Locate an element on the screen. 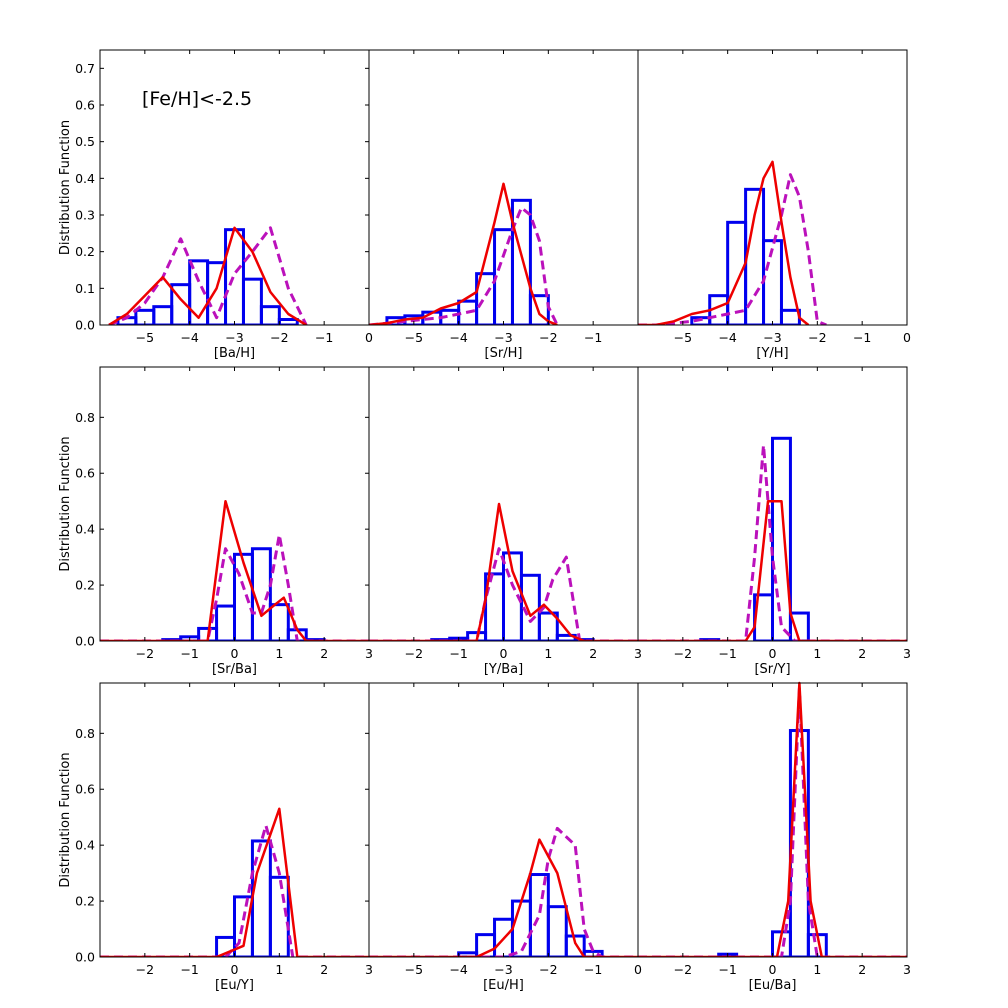 The height and width of the screenshot is (1008, 1008). panel-eu-ba: −2 −1 0 1 2 3 [Eu/Ba] is located at coordinates (774, 837).